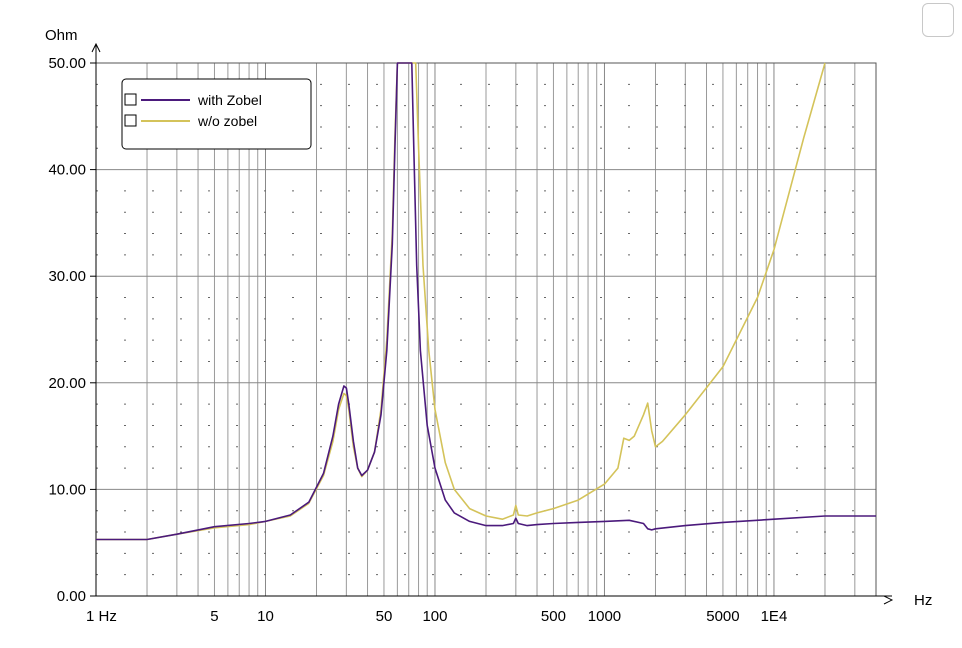 This screenshot has height=648, width=962. I want to click on x-tick-label: 100, so click(434, 616).